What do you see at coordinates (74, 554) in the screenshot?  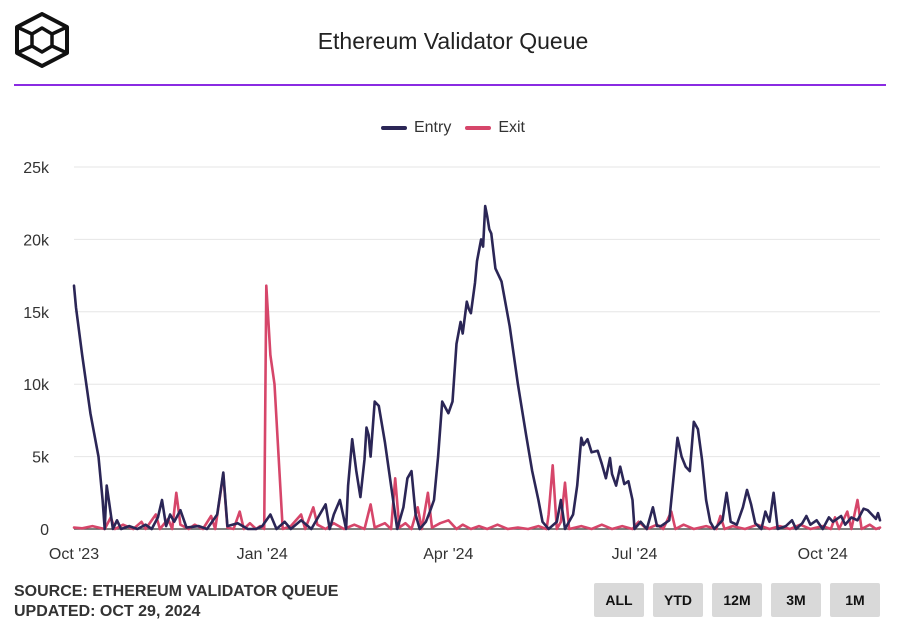 I see `x-tick-label: Oct '23` at bounding box center [74, 554].